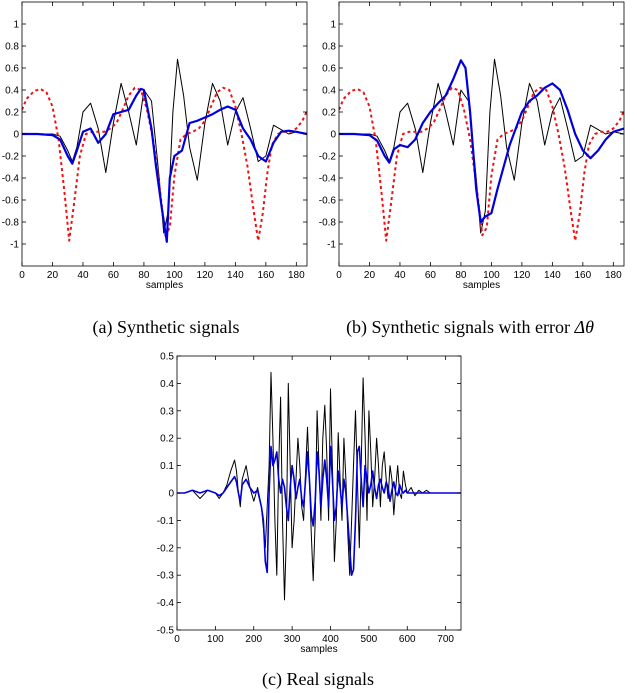 This screenshot has width=637, height=693. What do you see at coordinates (166, 576) in the screenshot?
I see `y-tick-label: -0.3` at bounding box center [166, 576].